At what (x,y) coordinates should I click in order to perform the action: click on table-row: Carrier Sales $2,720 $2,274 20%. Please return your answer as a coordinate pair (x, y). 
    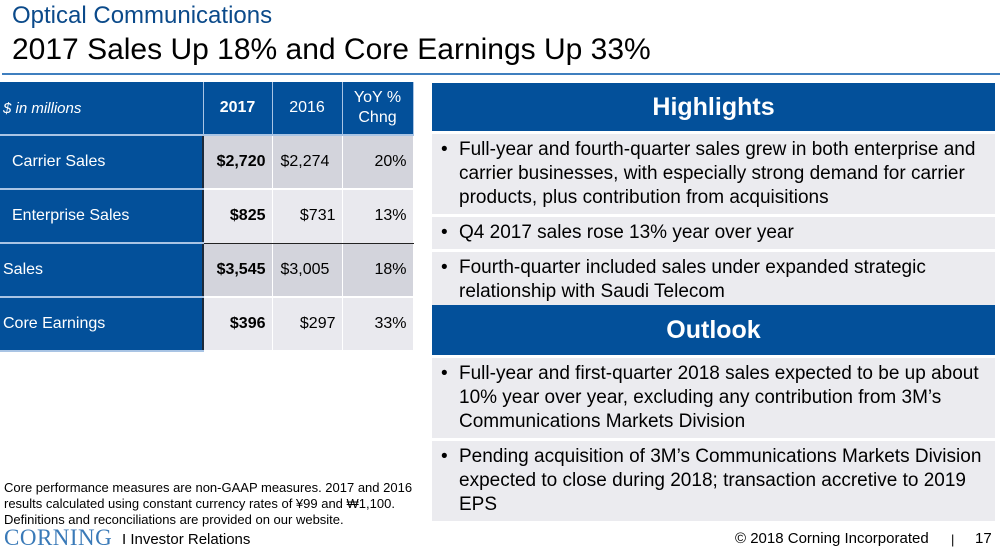
    Looking at the image, I should click on (207, 162).